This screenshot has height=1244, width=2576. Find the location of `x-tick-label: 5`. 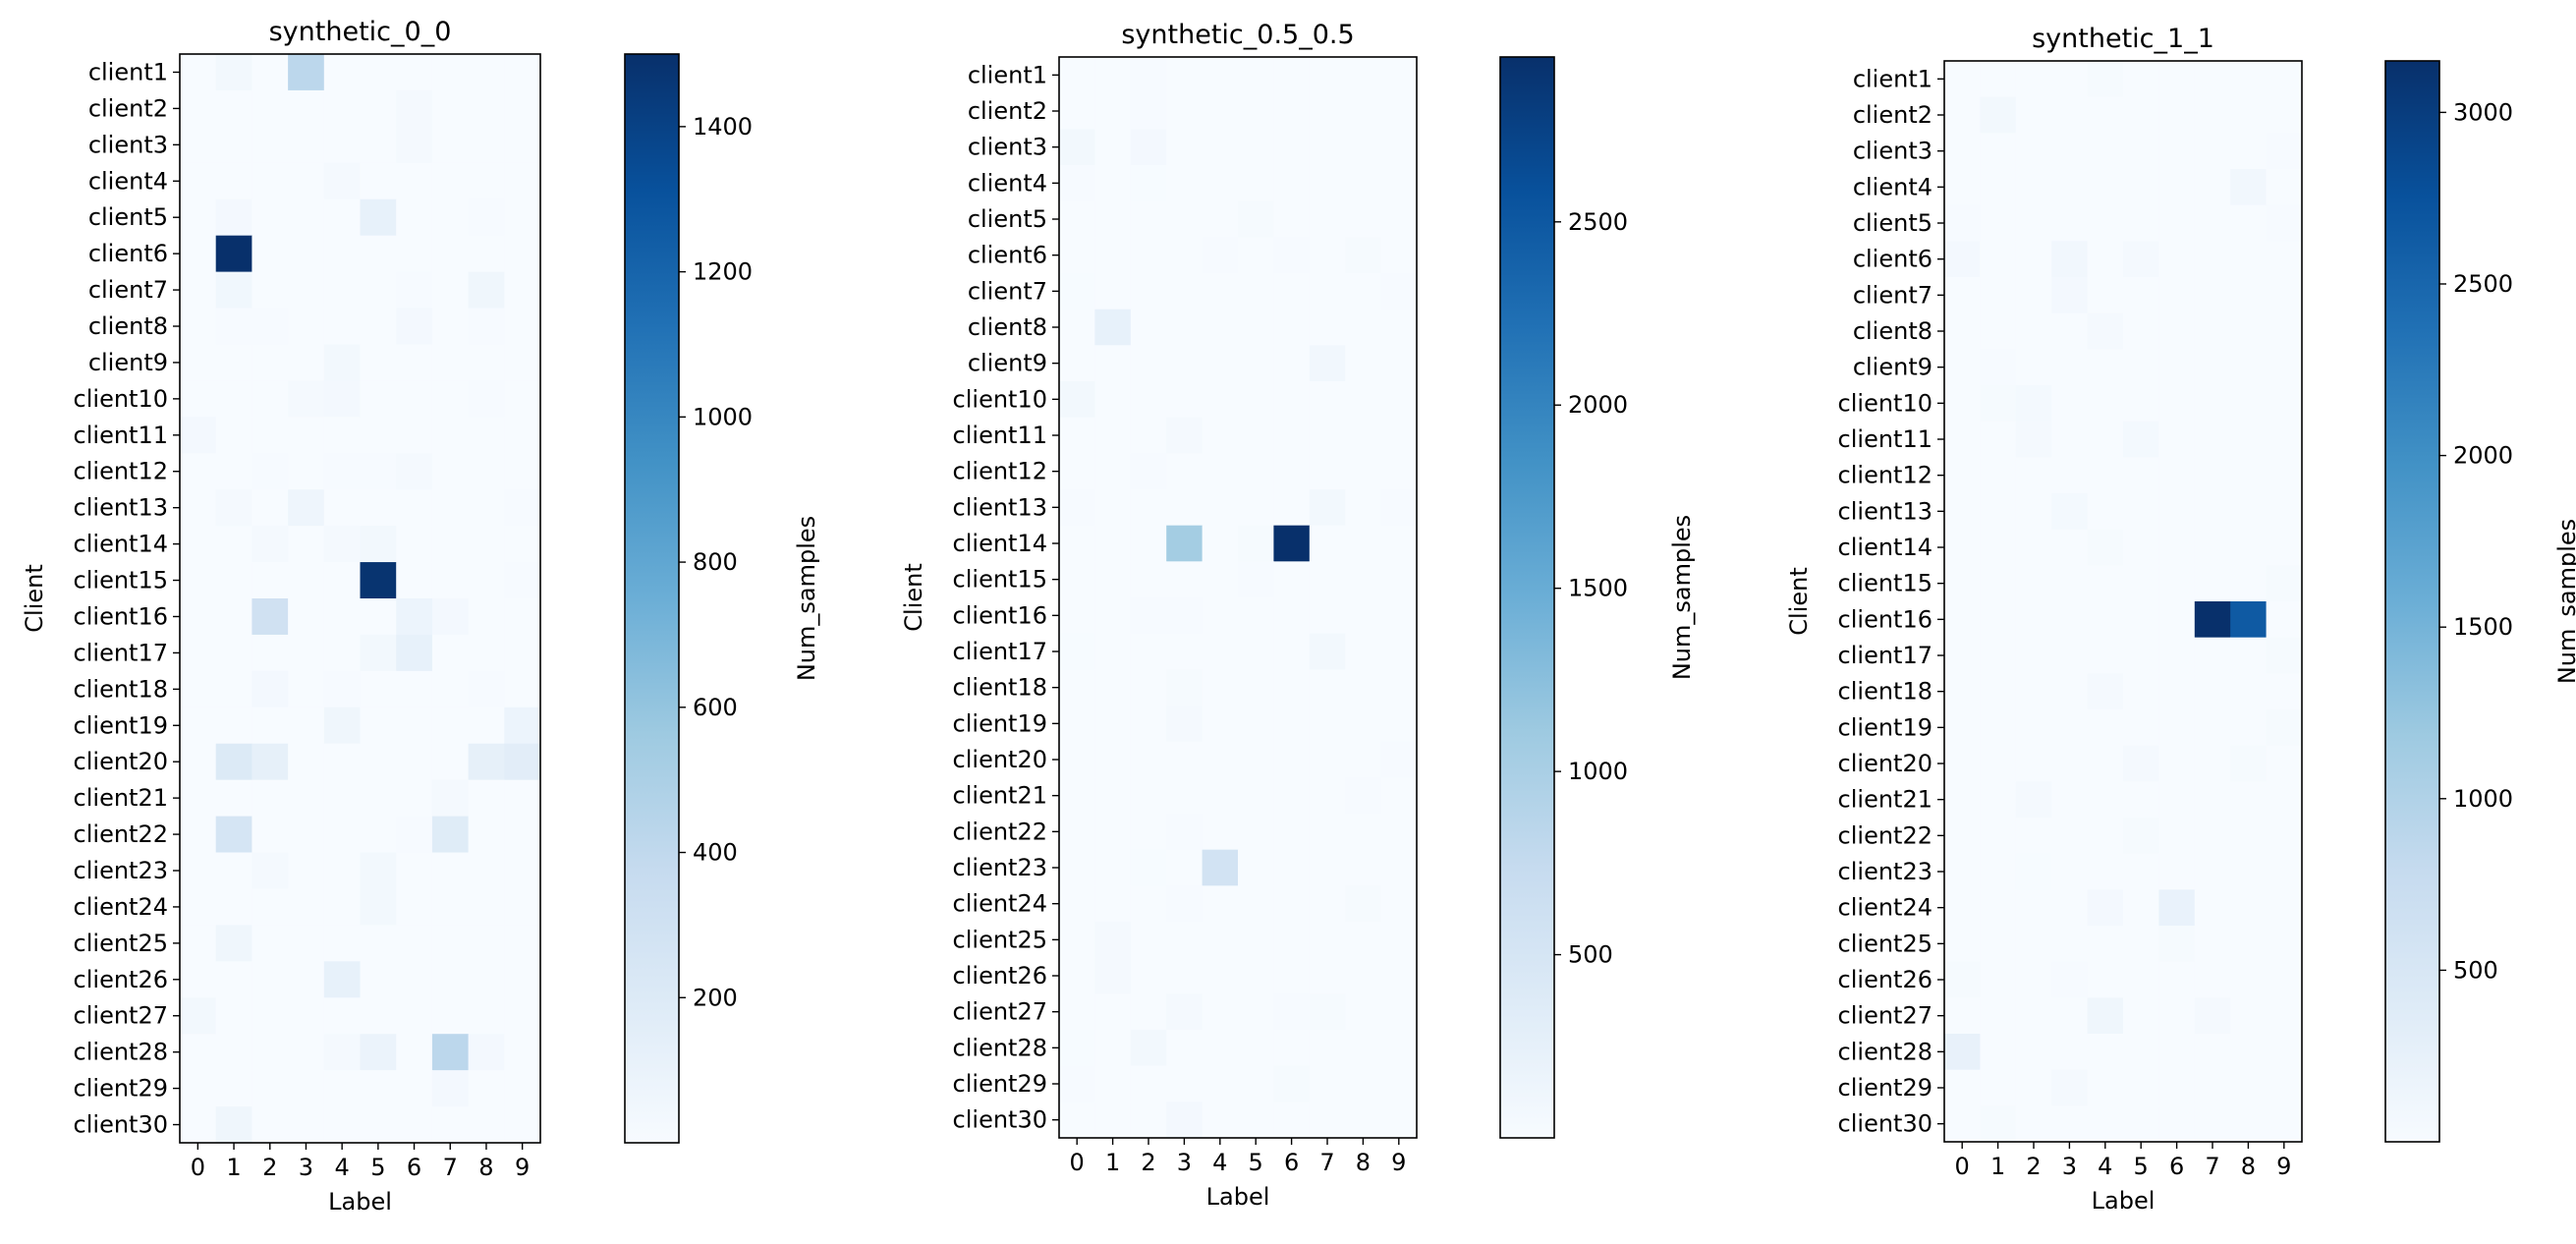

x-tick-label: 5 is located at coordinates (377, 1167).